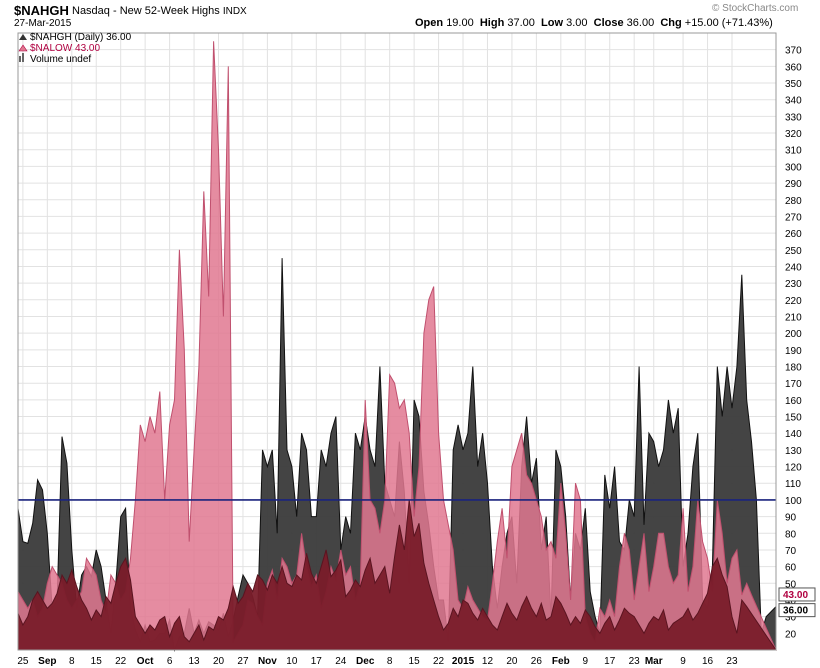  Describe the element at coordinates (791, 634) in the screenshot. I see `y-tick-label: 20` at that location.